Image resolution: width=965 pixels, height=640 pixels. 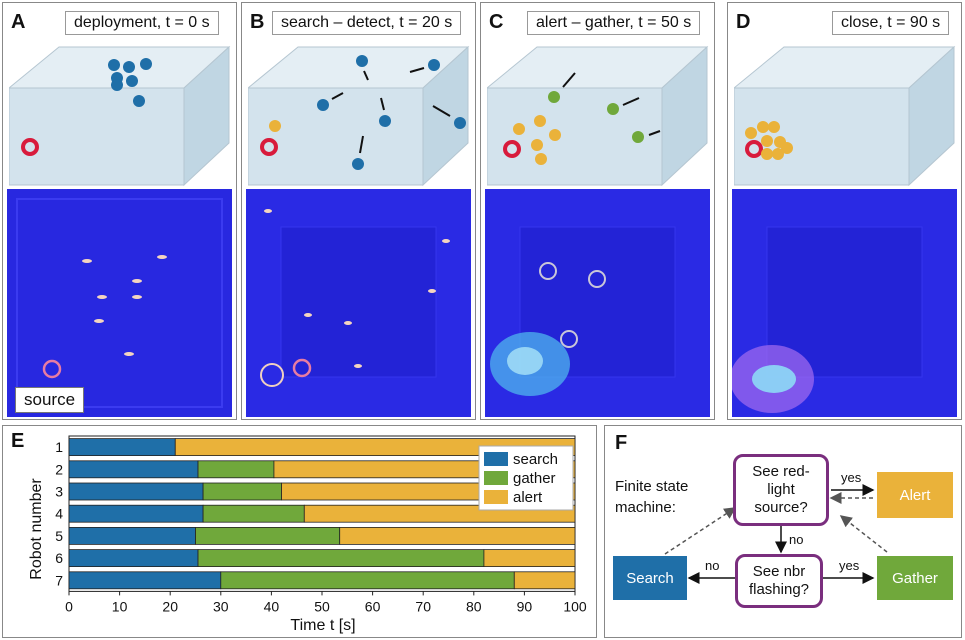 What do you see at coordinates (59, 514) in the screenshot?
I see `y-tick-label: 4` at bounding box center [59, 514].